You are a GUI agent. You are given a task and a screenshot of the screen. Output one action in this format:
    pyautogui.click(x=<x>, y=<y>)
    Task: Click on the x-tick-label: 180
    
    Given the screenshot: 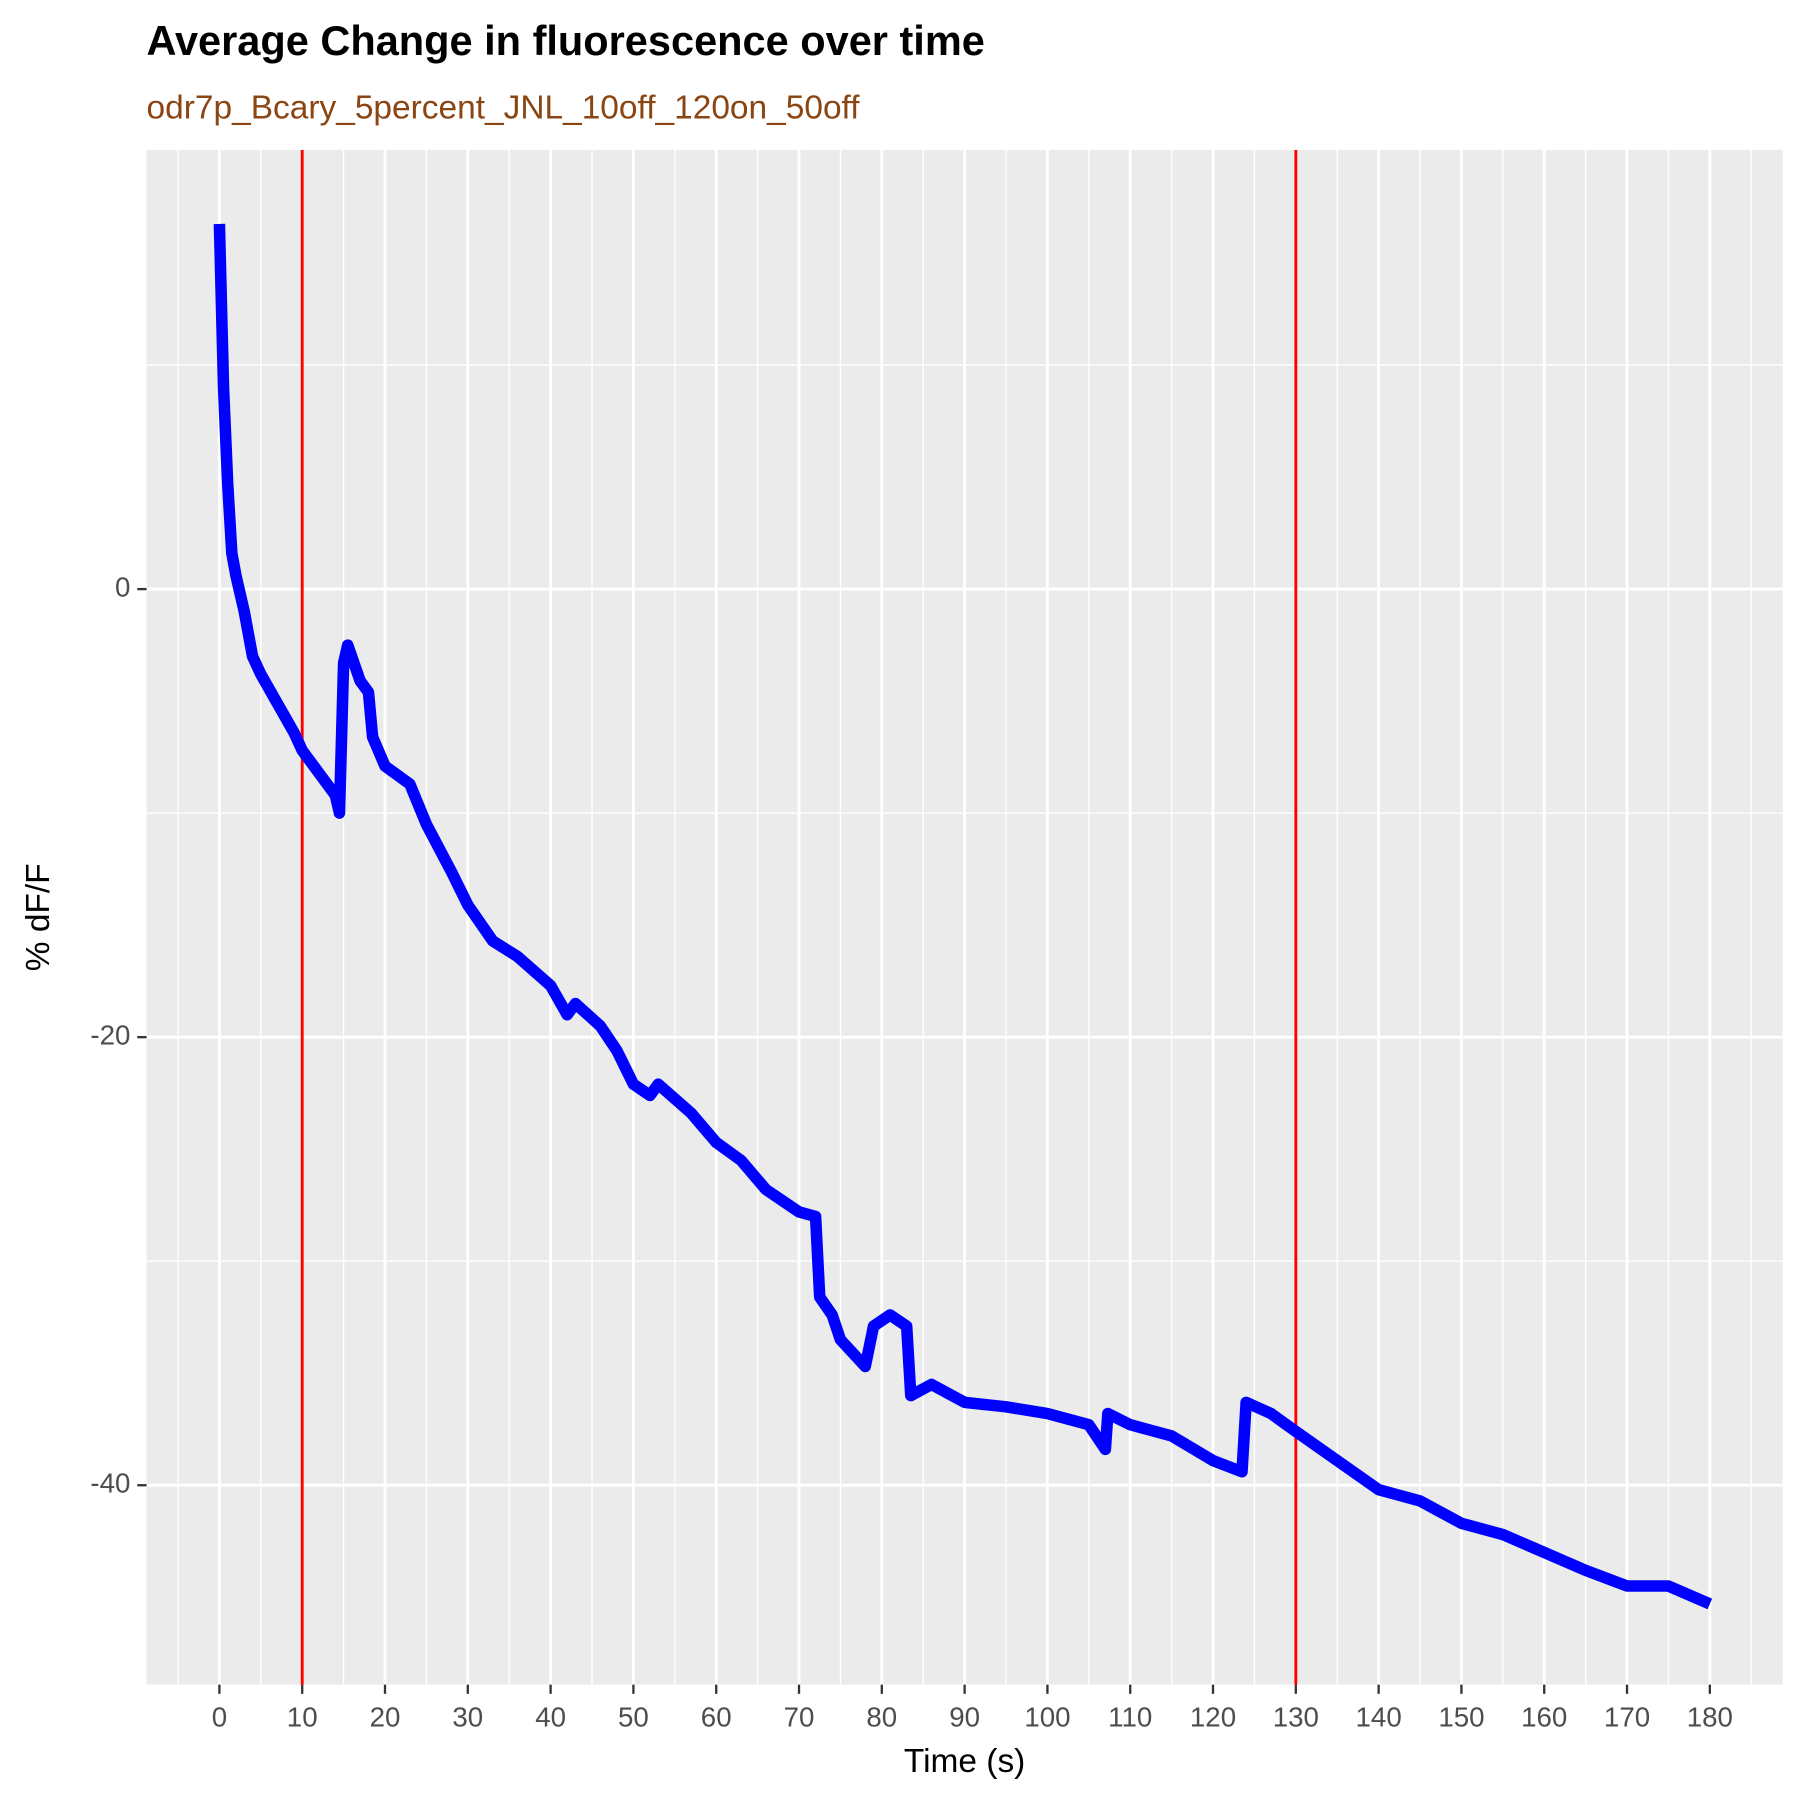 What is the action you would take?
    pyautogui.click(x=1710, y=1717)
    